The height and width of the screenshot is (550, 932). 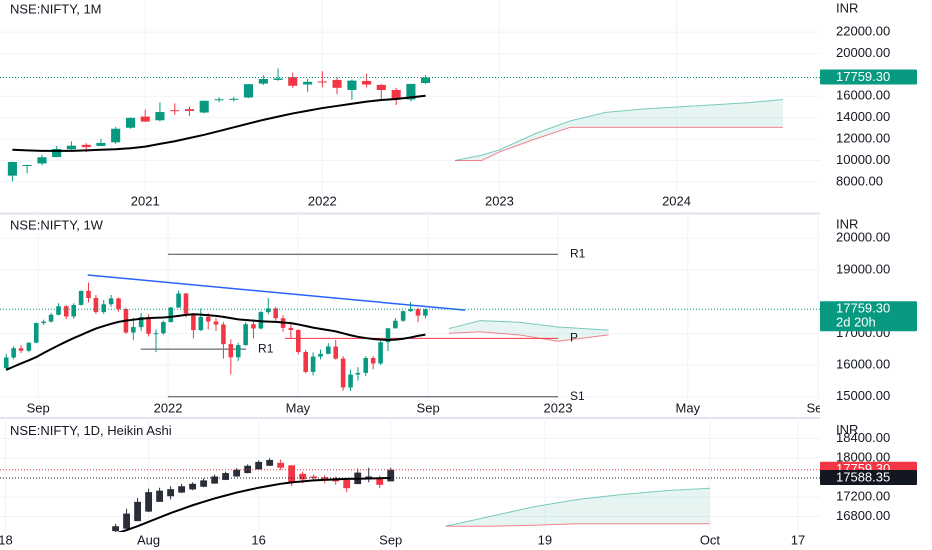 I want to click on cloud-upper, so click(x=577, y=507).